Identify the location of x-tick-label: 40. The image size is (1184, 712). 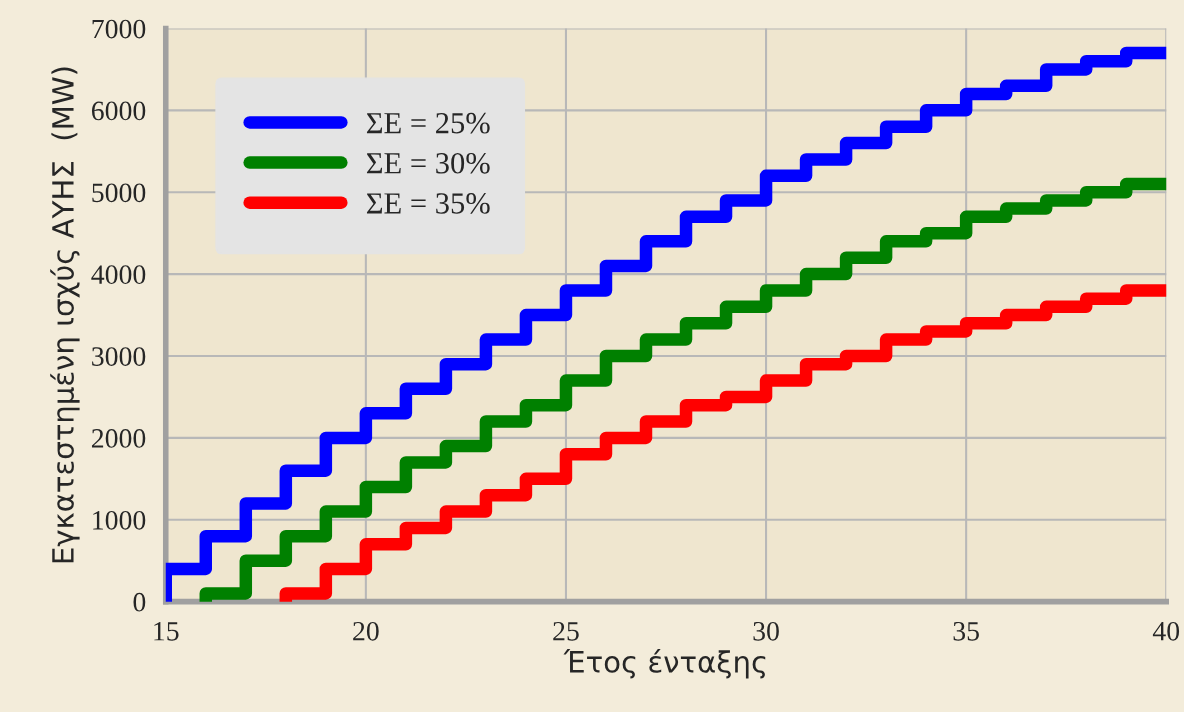
(1166, 631).